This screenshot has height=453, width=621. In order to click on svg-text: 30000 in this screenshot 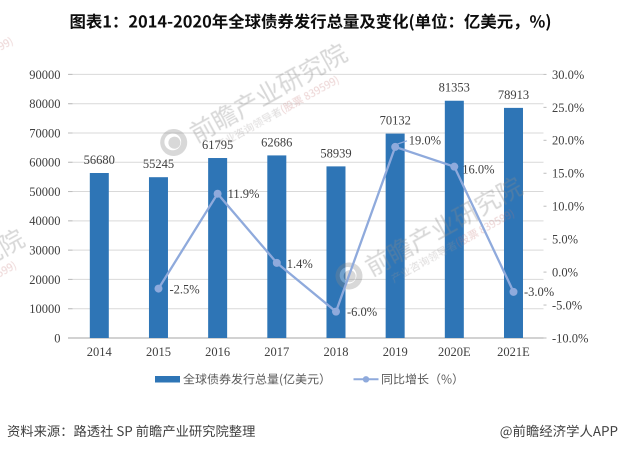, I will do `click(44, 251)`.